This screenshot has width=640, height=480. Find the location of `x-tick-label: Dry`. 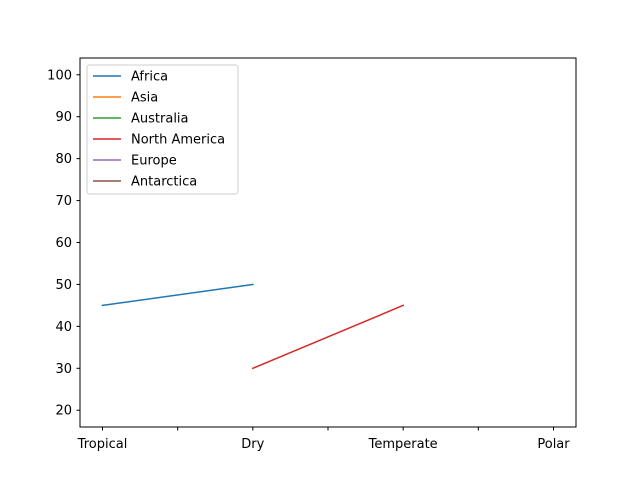

x-tick-label: Dry is located at coordinates (252, 444).